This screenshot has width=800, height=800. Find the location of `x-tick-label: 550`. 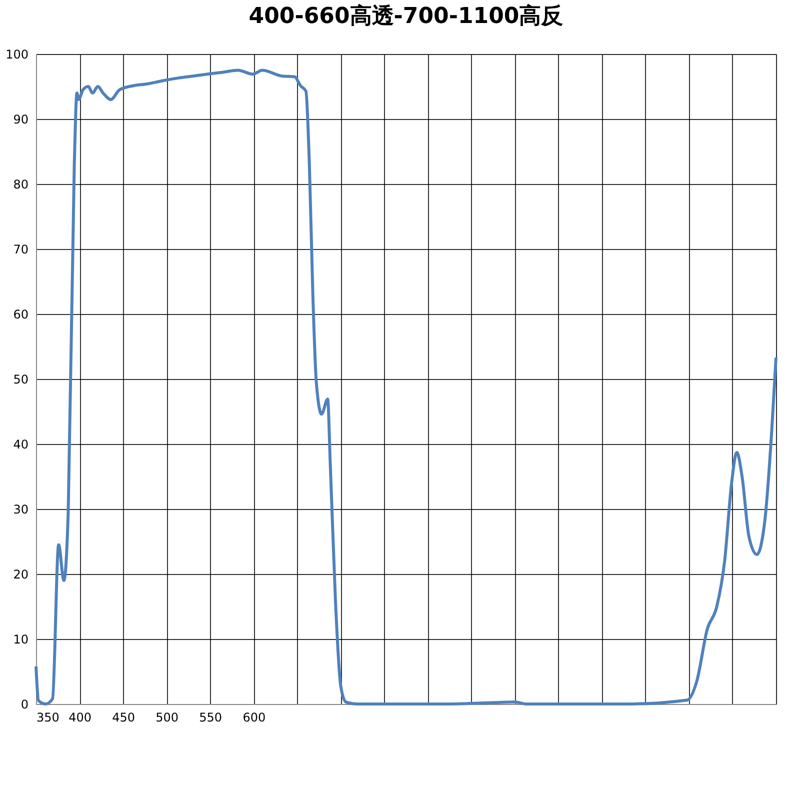

x-tick-label: 550 is located at coordinates (210, 717).